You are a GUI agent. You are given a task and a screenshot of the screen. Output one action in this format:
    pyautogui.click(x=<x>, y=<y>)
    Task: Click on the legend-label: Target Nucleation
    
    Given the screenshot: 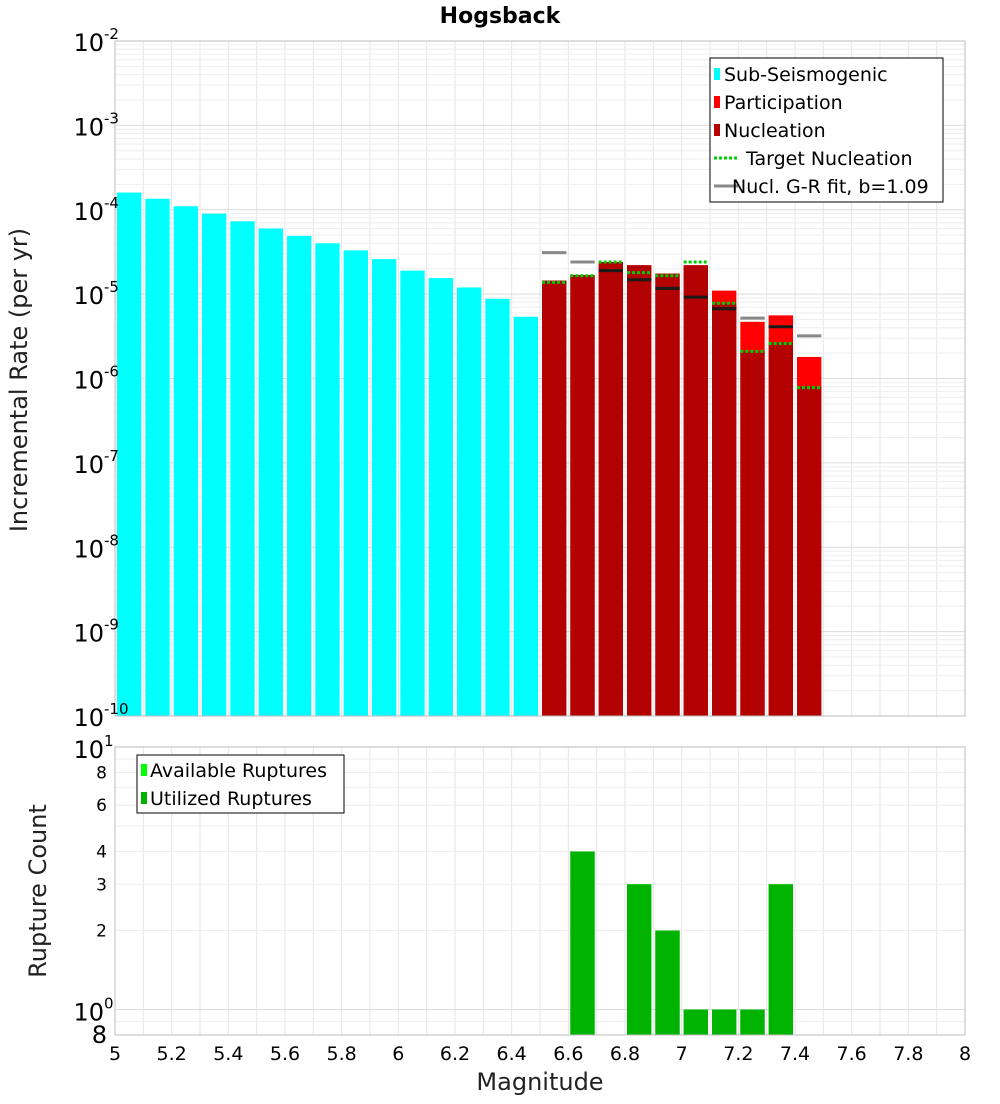 What is the action you would take?
    pyautogui.click(x=829, y=159)
    